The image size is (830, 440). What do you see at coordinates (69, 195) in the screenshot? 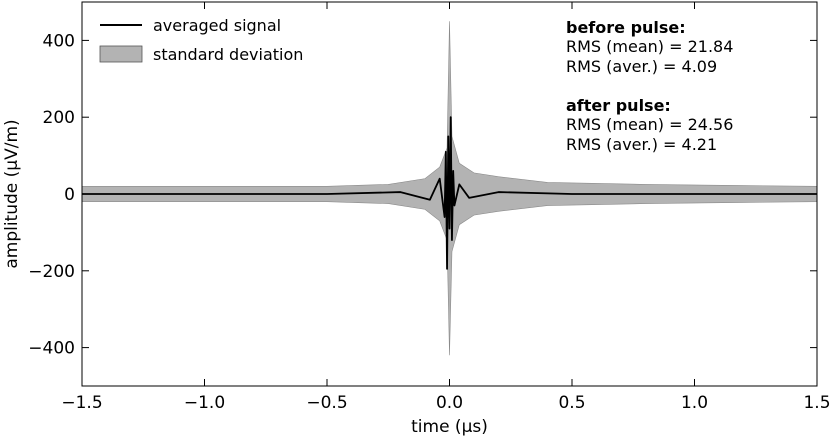
I see `y-tick-label: 0` at bounding box center [69, 195].